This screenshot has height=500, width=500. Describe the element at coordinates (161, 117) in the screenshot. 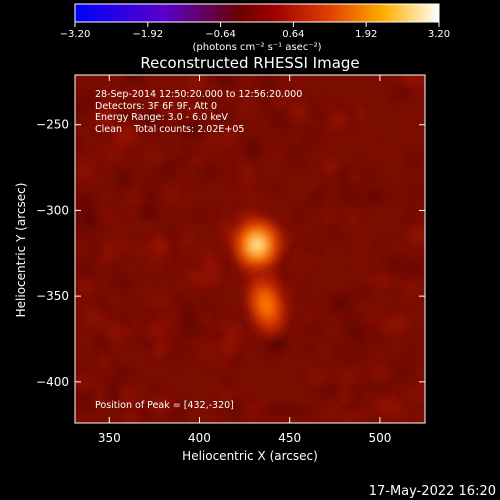

I see `energy-range-info: Energy Range: 3.0 - 6.0 keV` at that location.